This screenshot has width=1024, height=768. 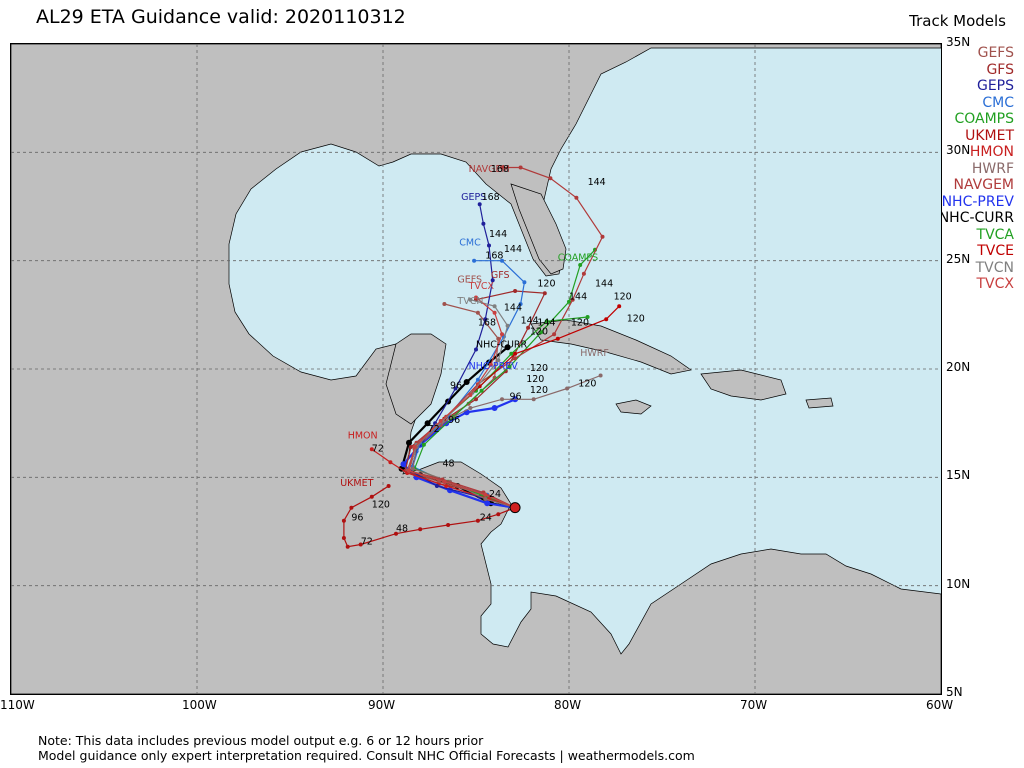 I want to click on yucatan-land, so click(x=416, y=379).